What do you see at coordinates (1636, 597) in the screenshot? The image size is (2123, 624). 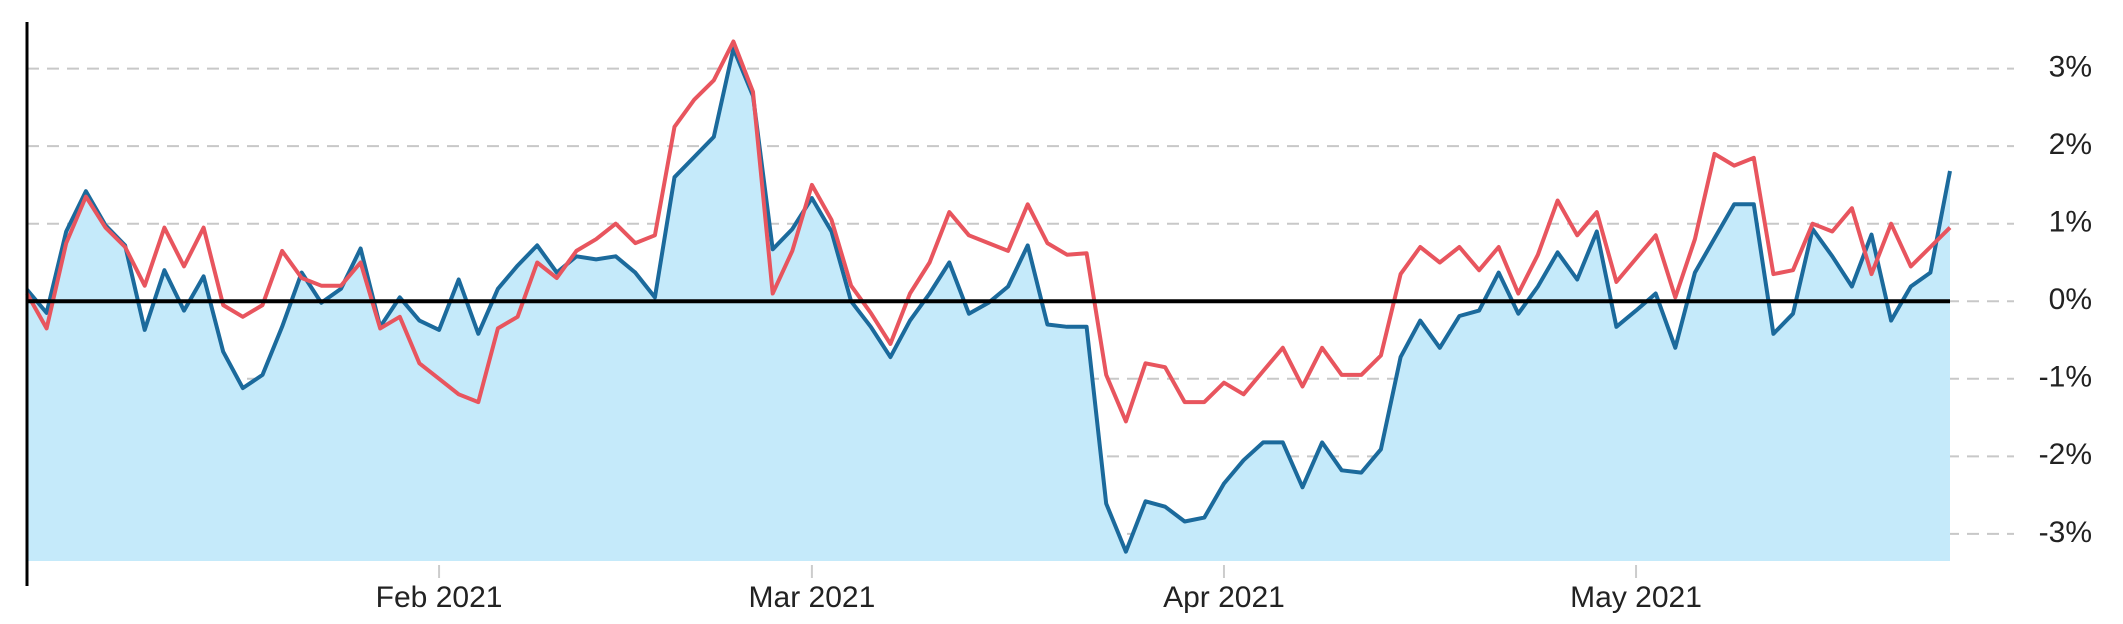 I see `x-tick-label: May 2021` at bounding box center [1636, 597].